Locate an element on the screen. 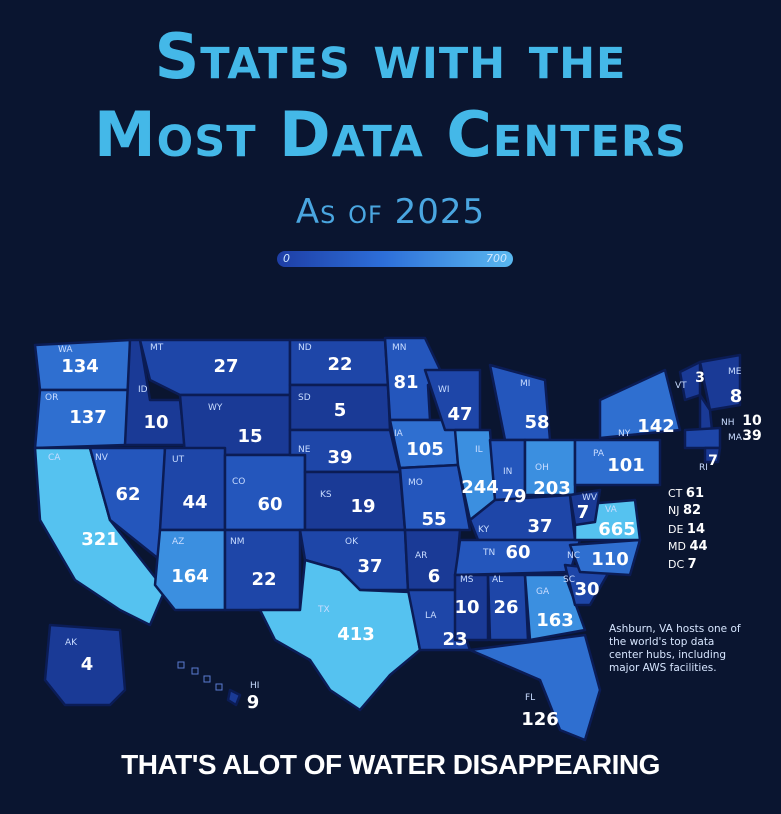 The width and height of the screenshot is (781, 814). state-abbr-ms: MS is located at coordinates (467, 580).